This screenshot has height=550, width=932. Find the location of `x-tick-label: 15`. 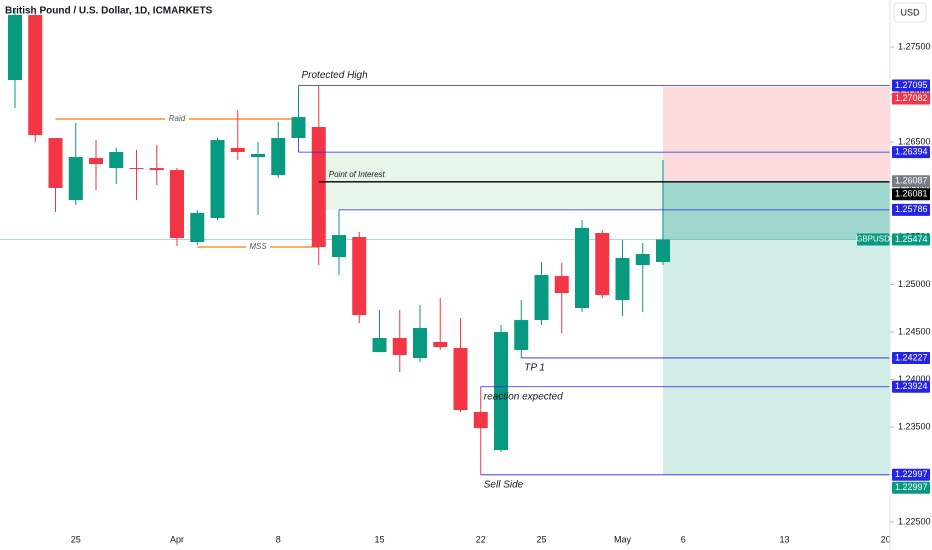

x-tick-label: 15 is located at coordinates (379, 539).